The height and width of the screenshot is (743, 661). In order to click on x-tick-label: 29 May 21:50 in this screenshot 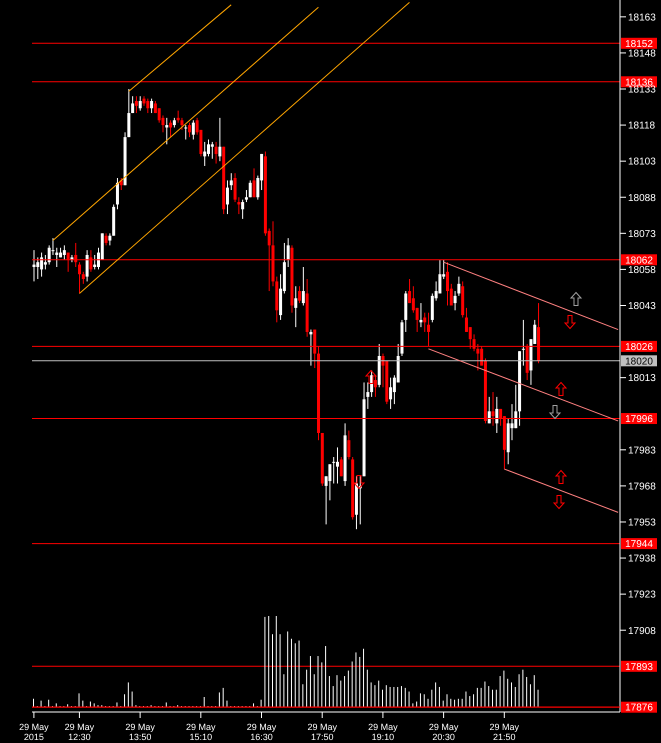, I will do `click(505, 732)`.